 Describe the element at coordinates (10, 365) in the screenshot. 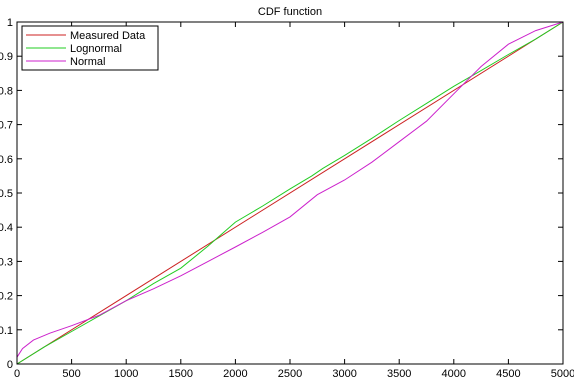

I see `y-tick-label: 0` at that location.